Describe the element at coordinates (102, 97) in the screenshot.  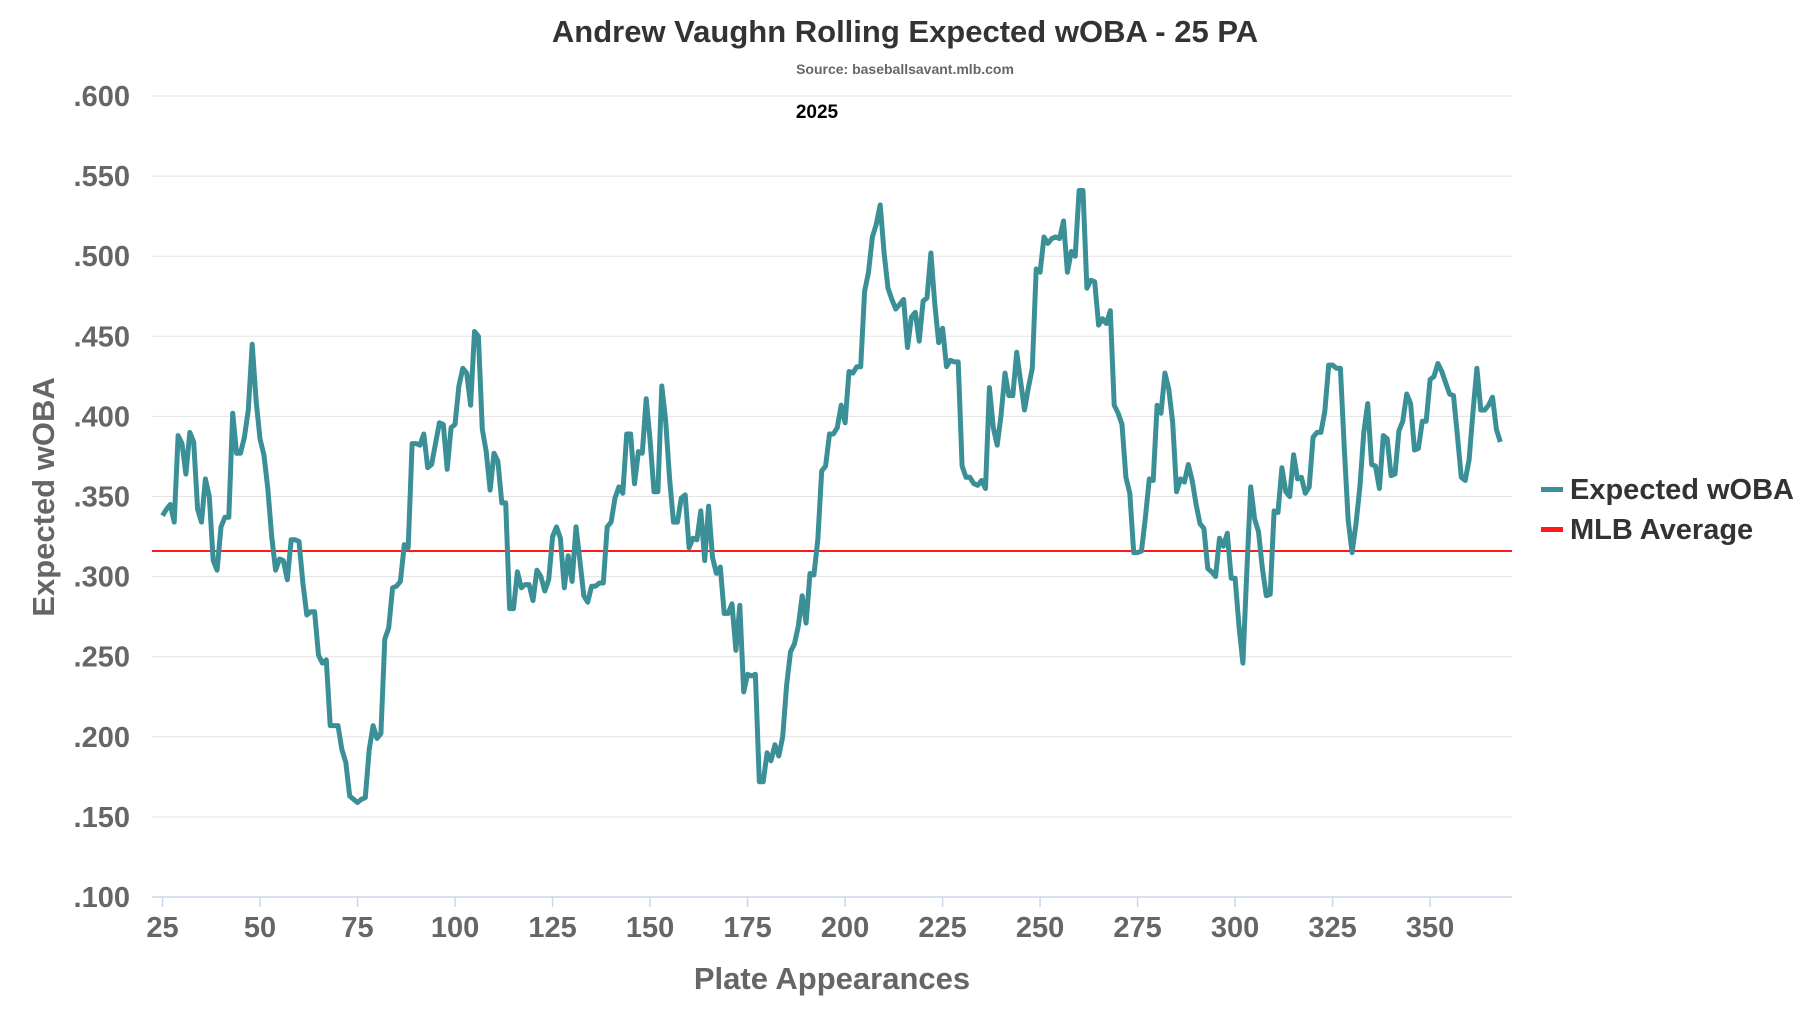
I see `y-tick-label: .600` at that location.